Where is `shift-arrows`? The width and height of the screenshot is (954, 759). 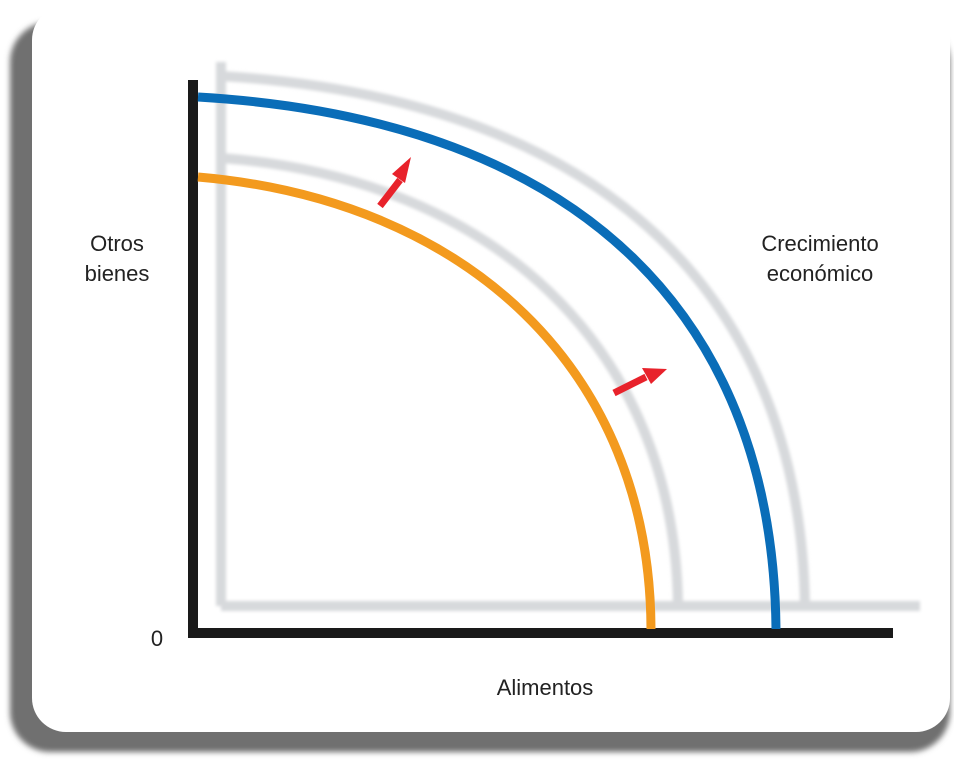 shift-arrows is located at coordinates (522, 277).